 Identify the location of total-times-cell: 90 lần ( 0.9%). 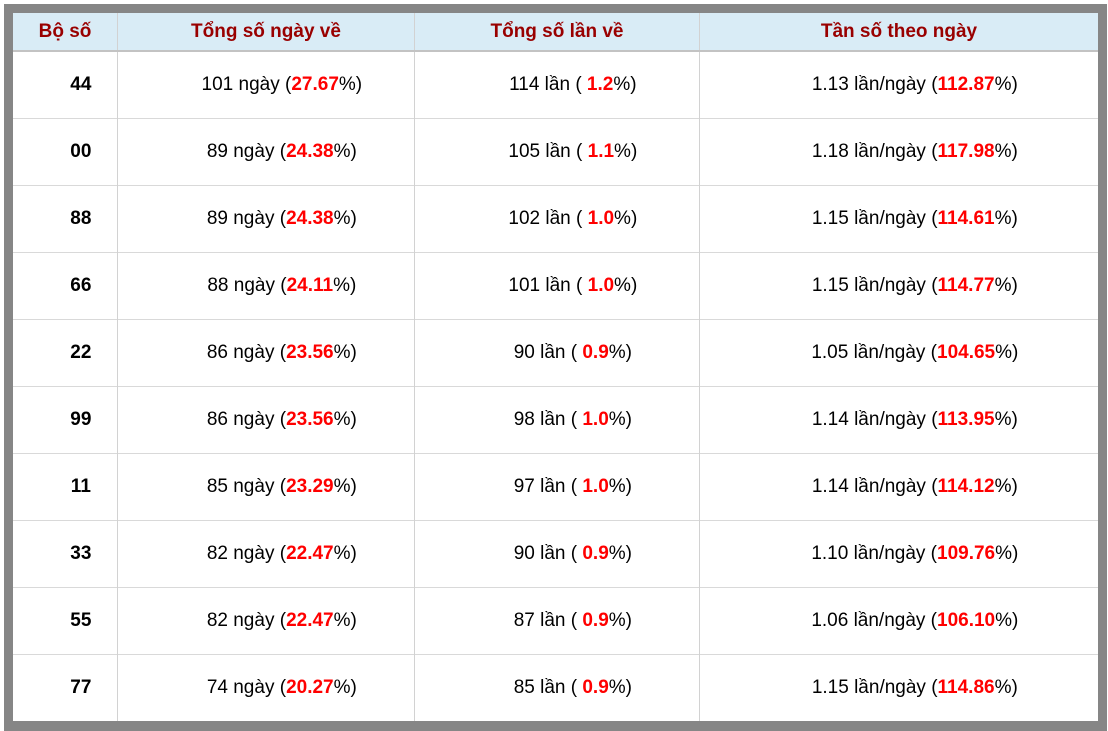
(557, 554).